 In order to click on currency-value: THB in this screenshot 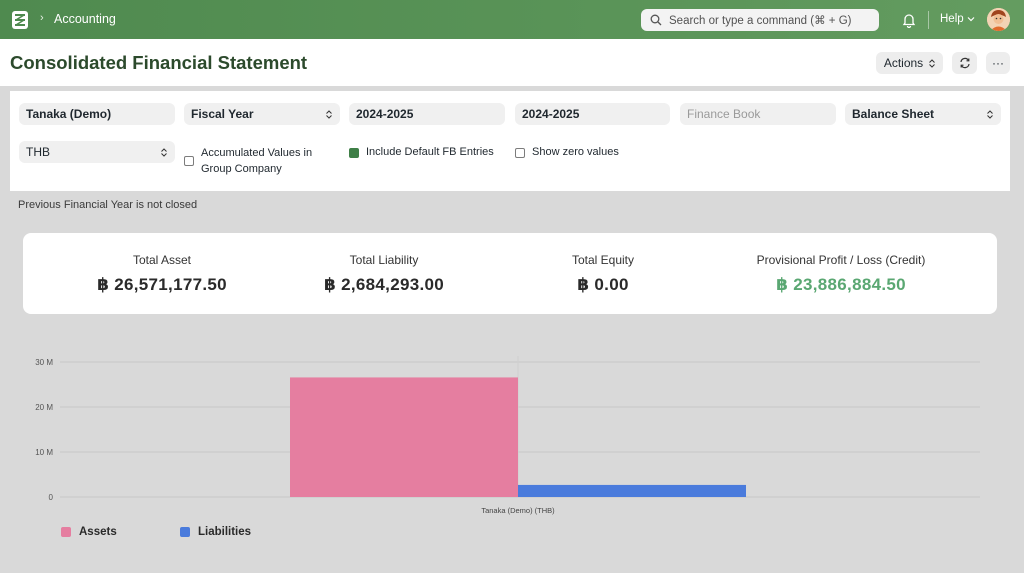, I will do `click(38, 152)`.